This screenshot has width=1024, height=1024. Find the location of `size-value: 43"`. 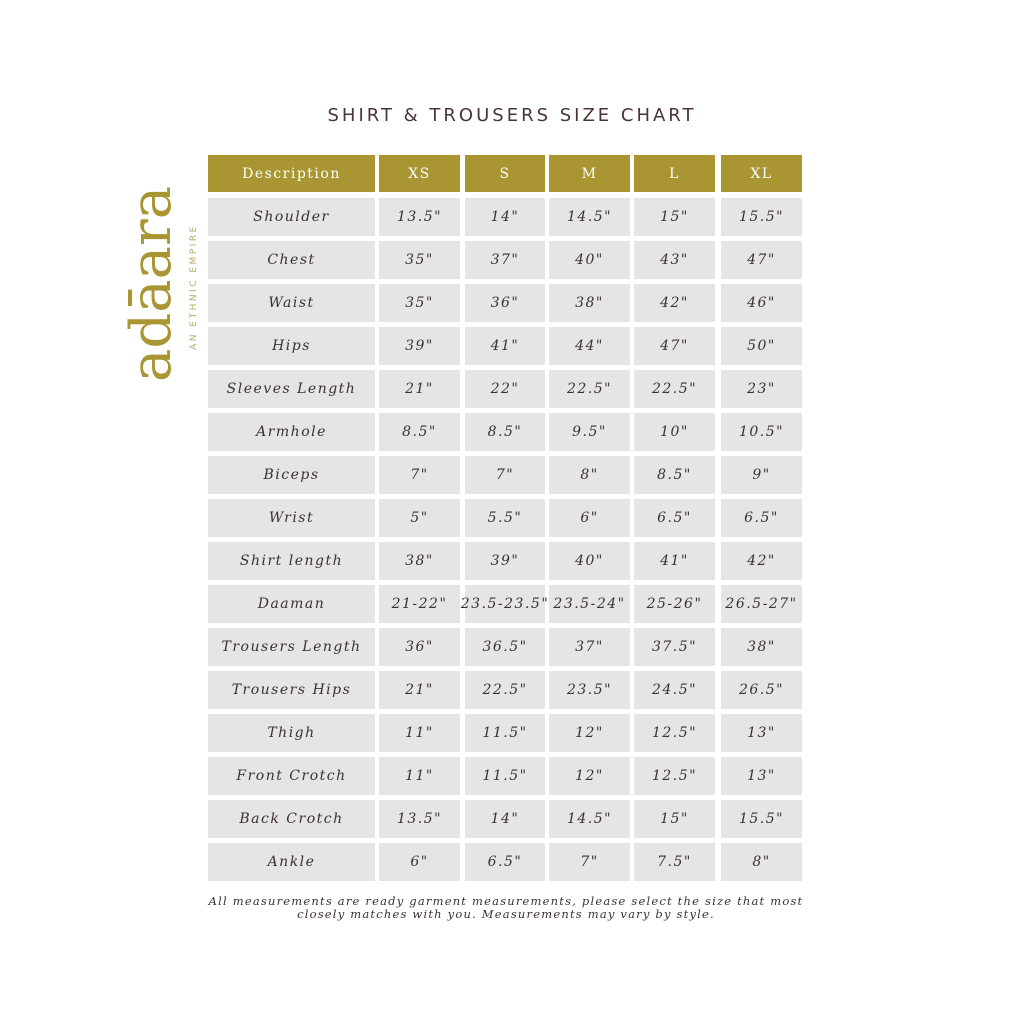

size-value: 43" is located at coordinates (674, 260).